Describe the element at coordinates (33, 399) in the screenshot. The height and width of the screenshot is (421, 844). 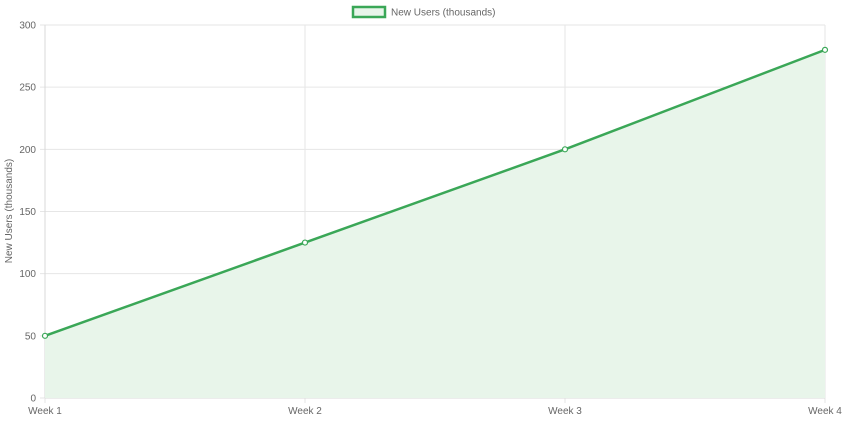
I see `y-tick-label: 0` at that location.